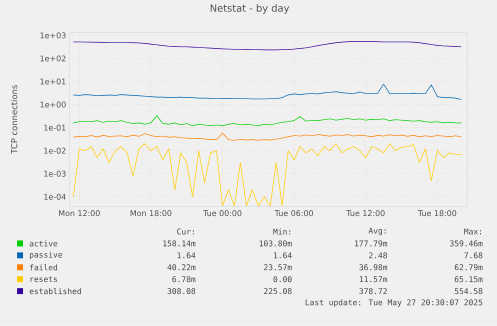  Describe the element at coordinates (250, 9) in the screenshot. I see `chart-title: Netstat - by day` at that location.